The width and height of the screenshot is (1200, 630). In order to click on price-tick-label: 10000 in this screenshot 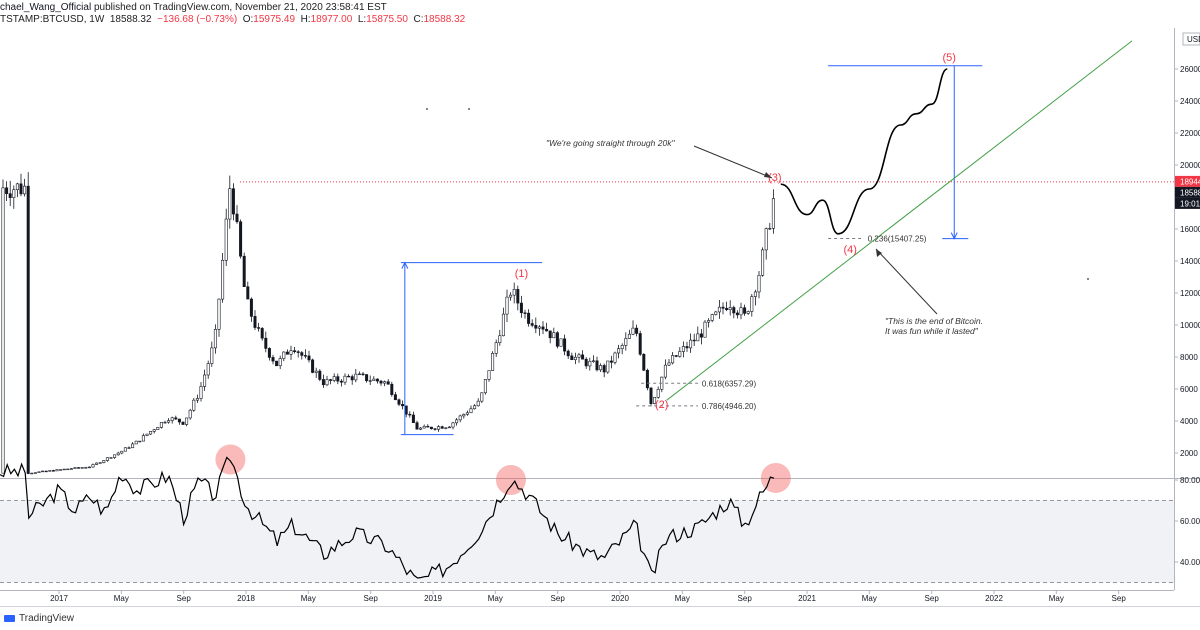, I will do `click(1190, 325)`.